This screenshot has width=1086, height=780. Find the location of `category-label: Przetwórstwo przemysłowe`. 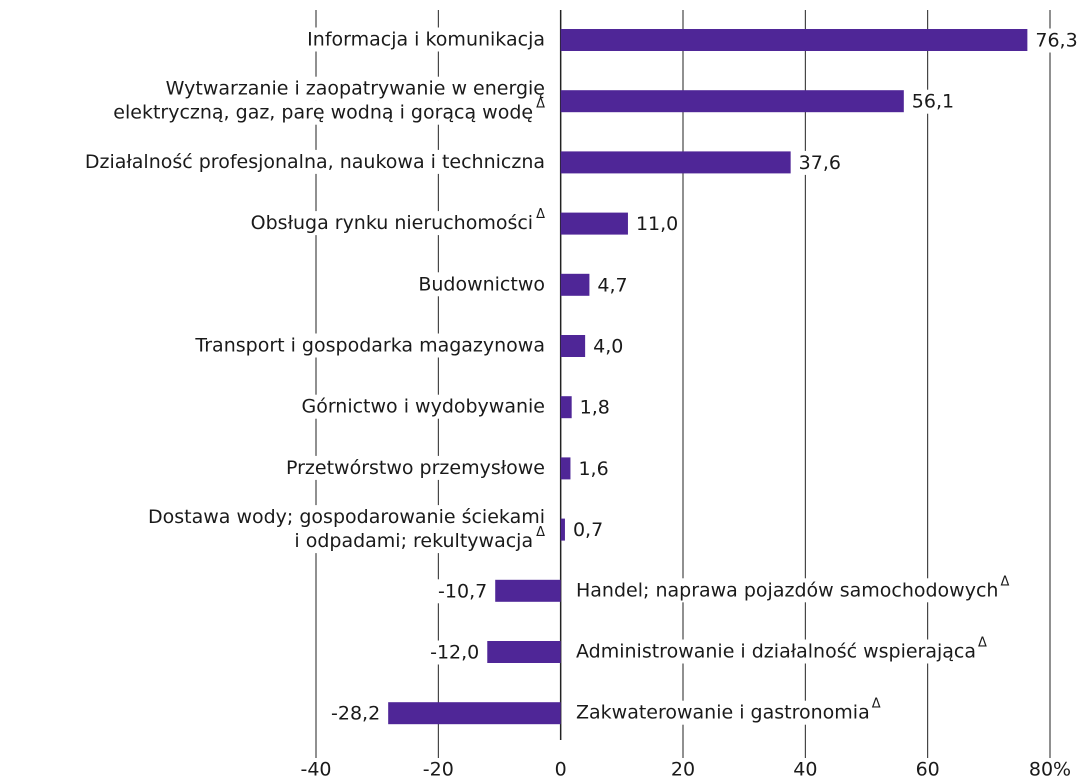

category-label: Przetwórstwo przemysłowe is located at coordinates (415, 468).